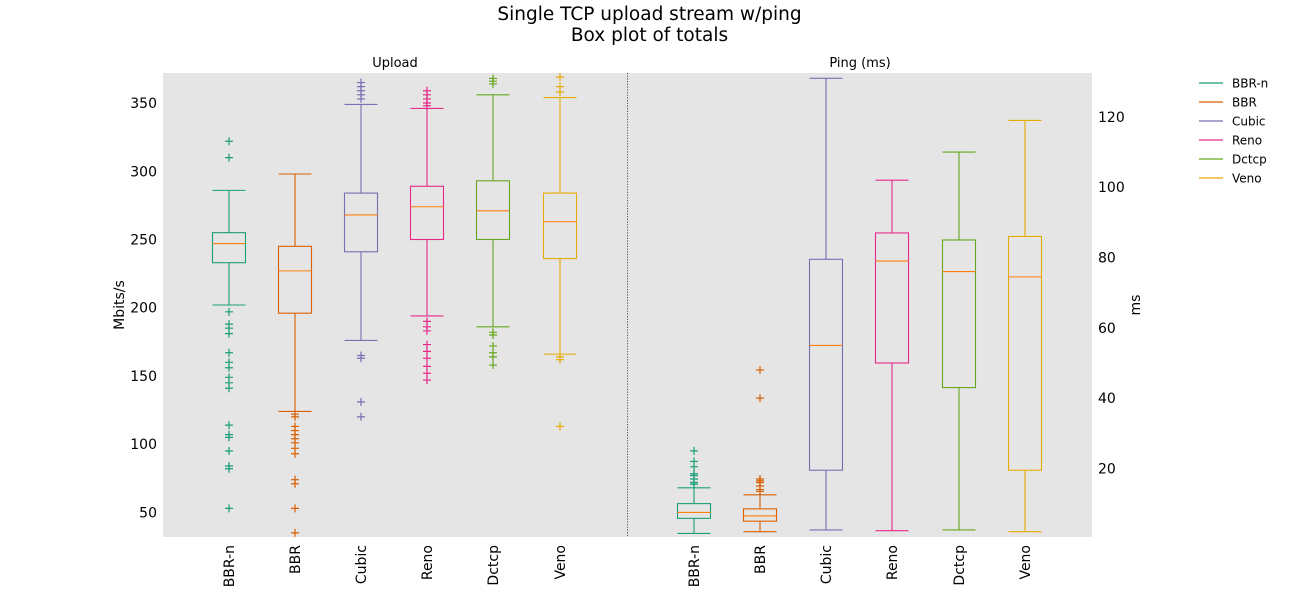  I want to click on legend-label: Cubic, so click(1249, 122).